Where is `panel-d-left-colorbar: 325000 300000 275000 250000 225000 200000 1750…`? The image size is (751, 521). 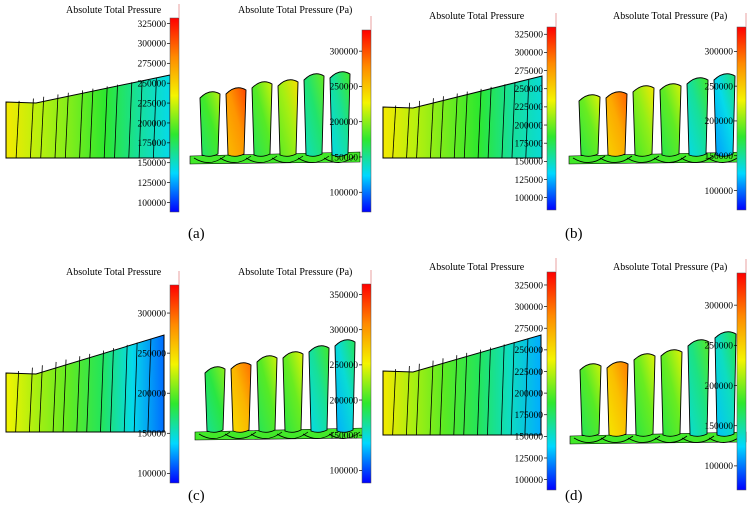 panel-d-left-colorbar: 325000 300000 275000 250000 225000 200000 1750… is located at coordinates (536, 374).